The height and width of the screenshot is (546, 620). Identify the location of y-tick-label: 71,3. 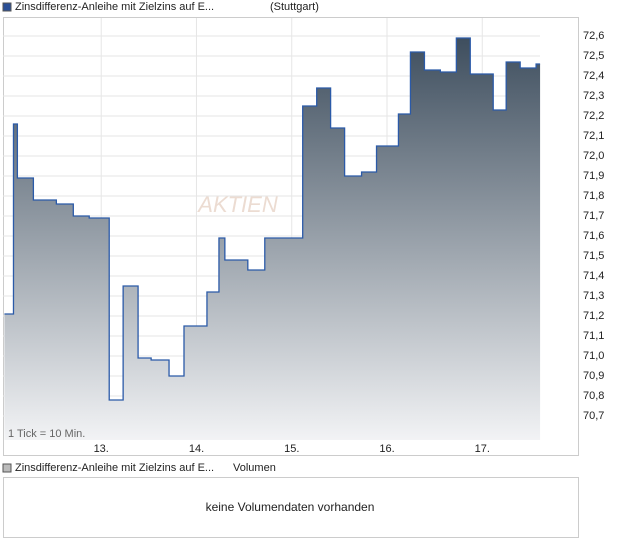
(593, 296).